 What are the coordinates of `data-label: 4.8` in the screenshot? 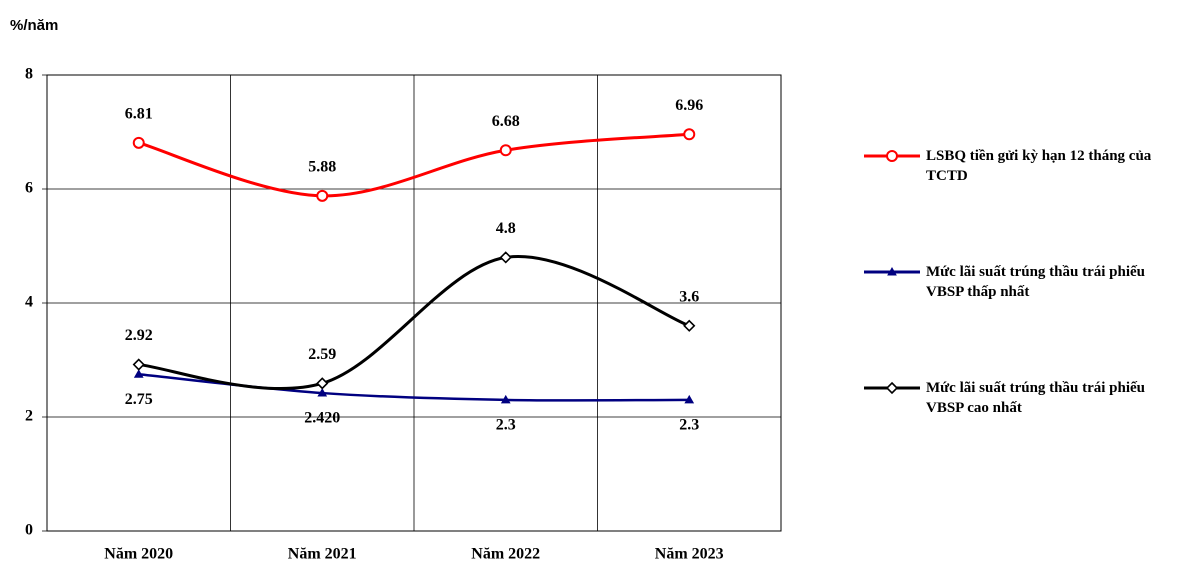 It's located at (506, 228).